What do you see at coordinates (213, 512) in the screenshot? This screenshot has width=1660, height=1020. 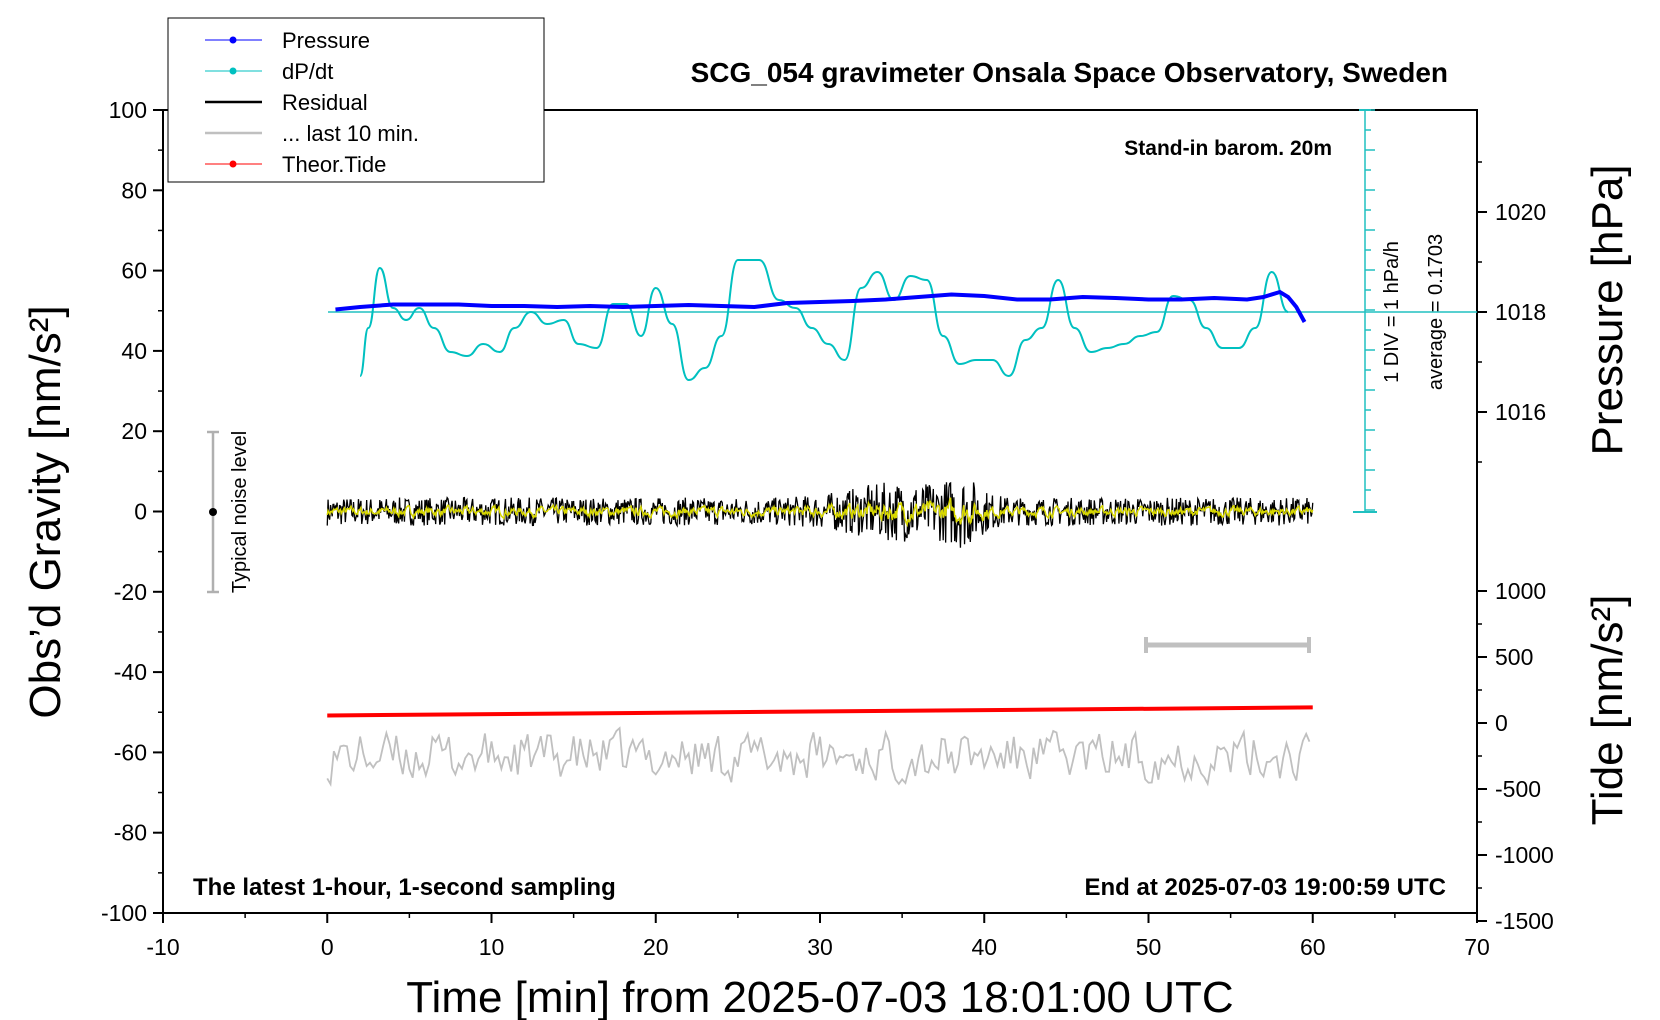 I see `noise-level-indicator` at bounding box center [213, 512].